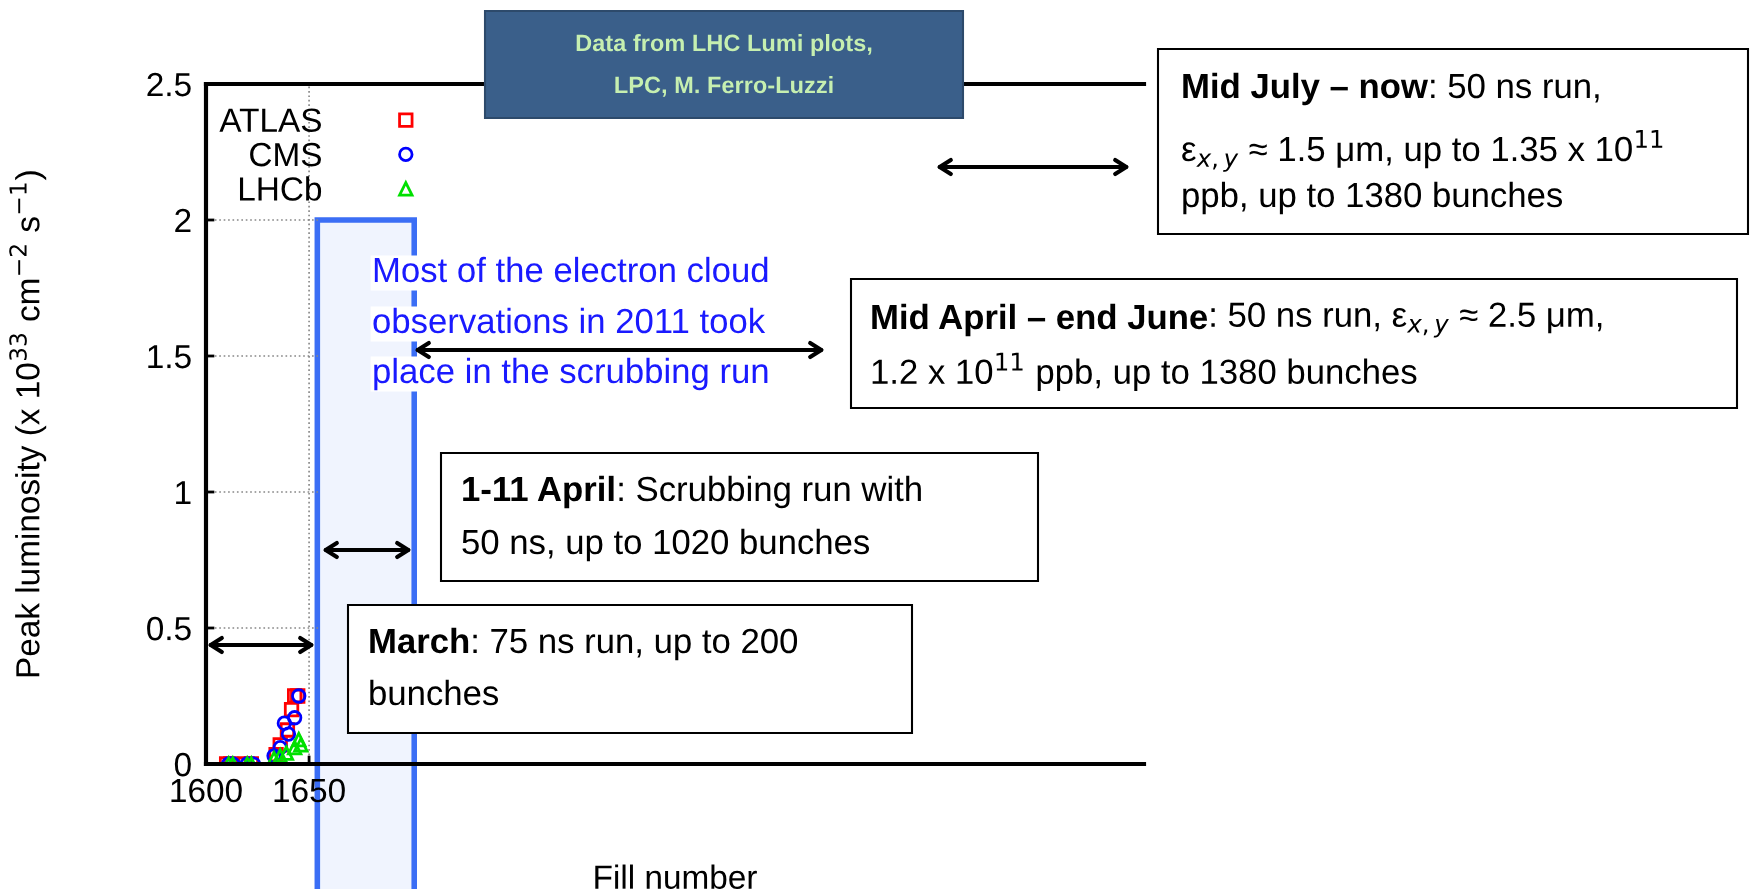 The height and width of the screenshot is (889, 1750). I want to click on annotation: Data from LHC Lumi plots, LPC, M. Ferro-Luzzi, so click(724, 65).